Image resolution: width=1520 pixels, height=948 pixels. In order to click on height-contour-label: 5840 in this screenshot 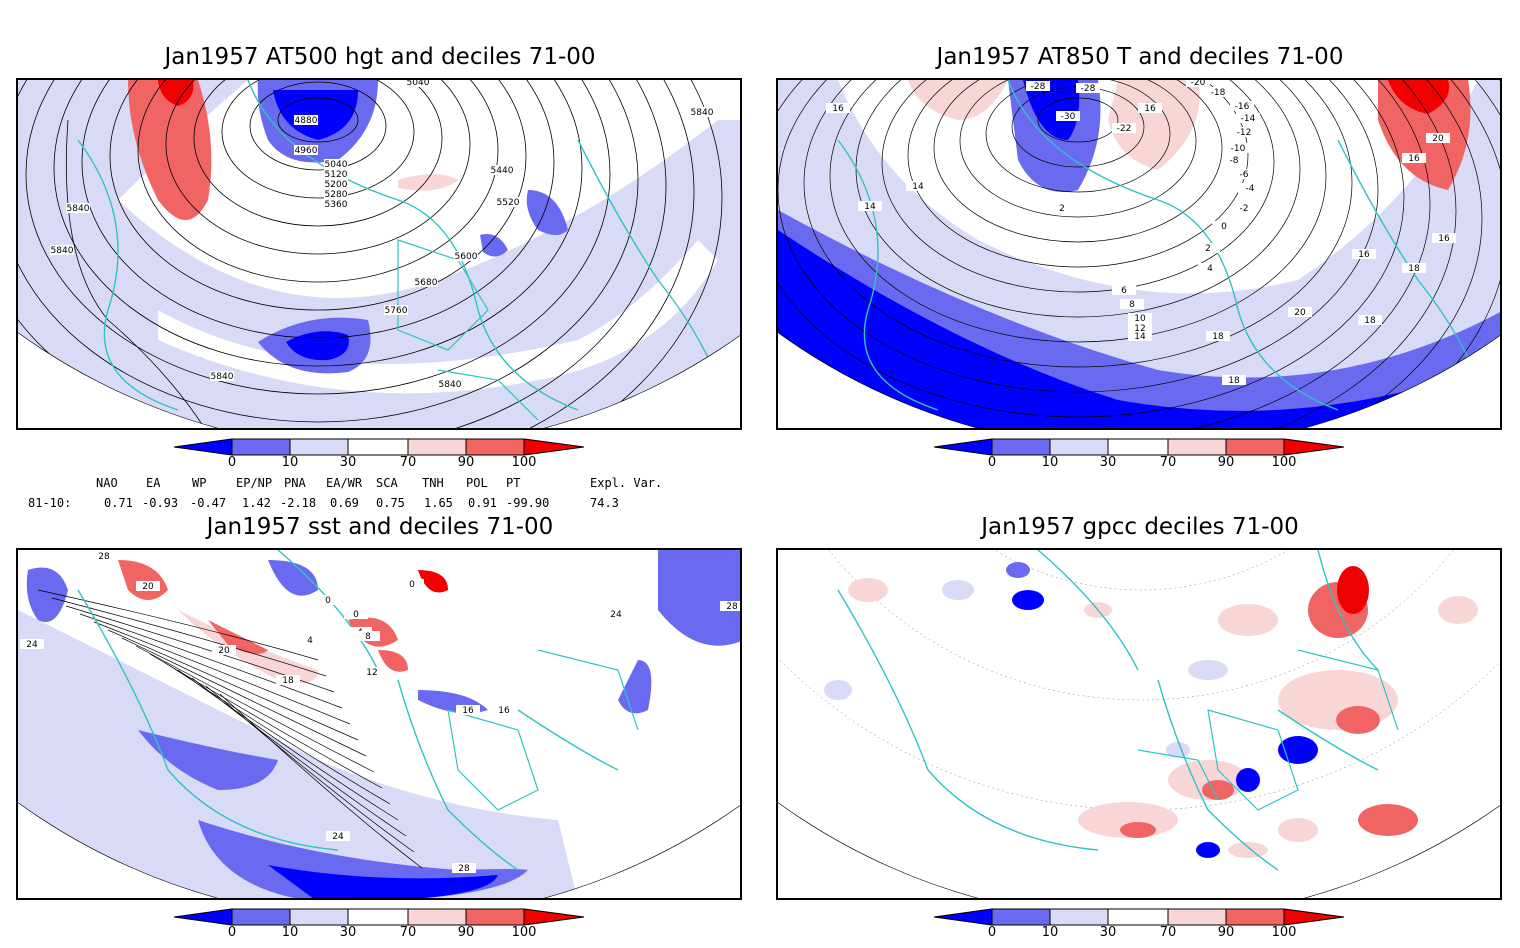, I will do `click(222, 377)`.